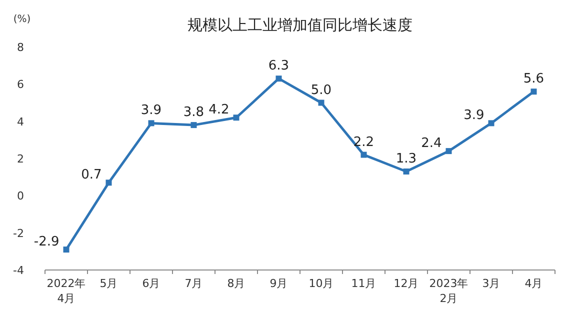  Describe the element at coordinates (363, 283) in the screenshot. I see `x-tick-label: 11月` at that location.